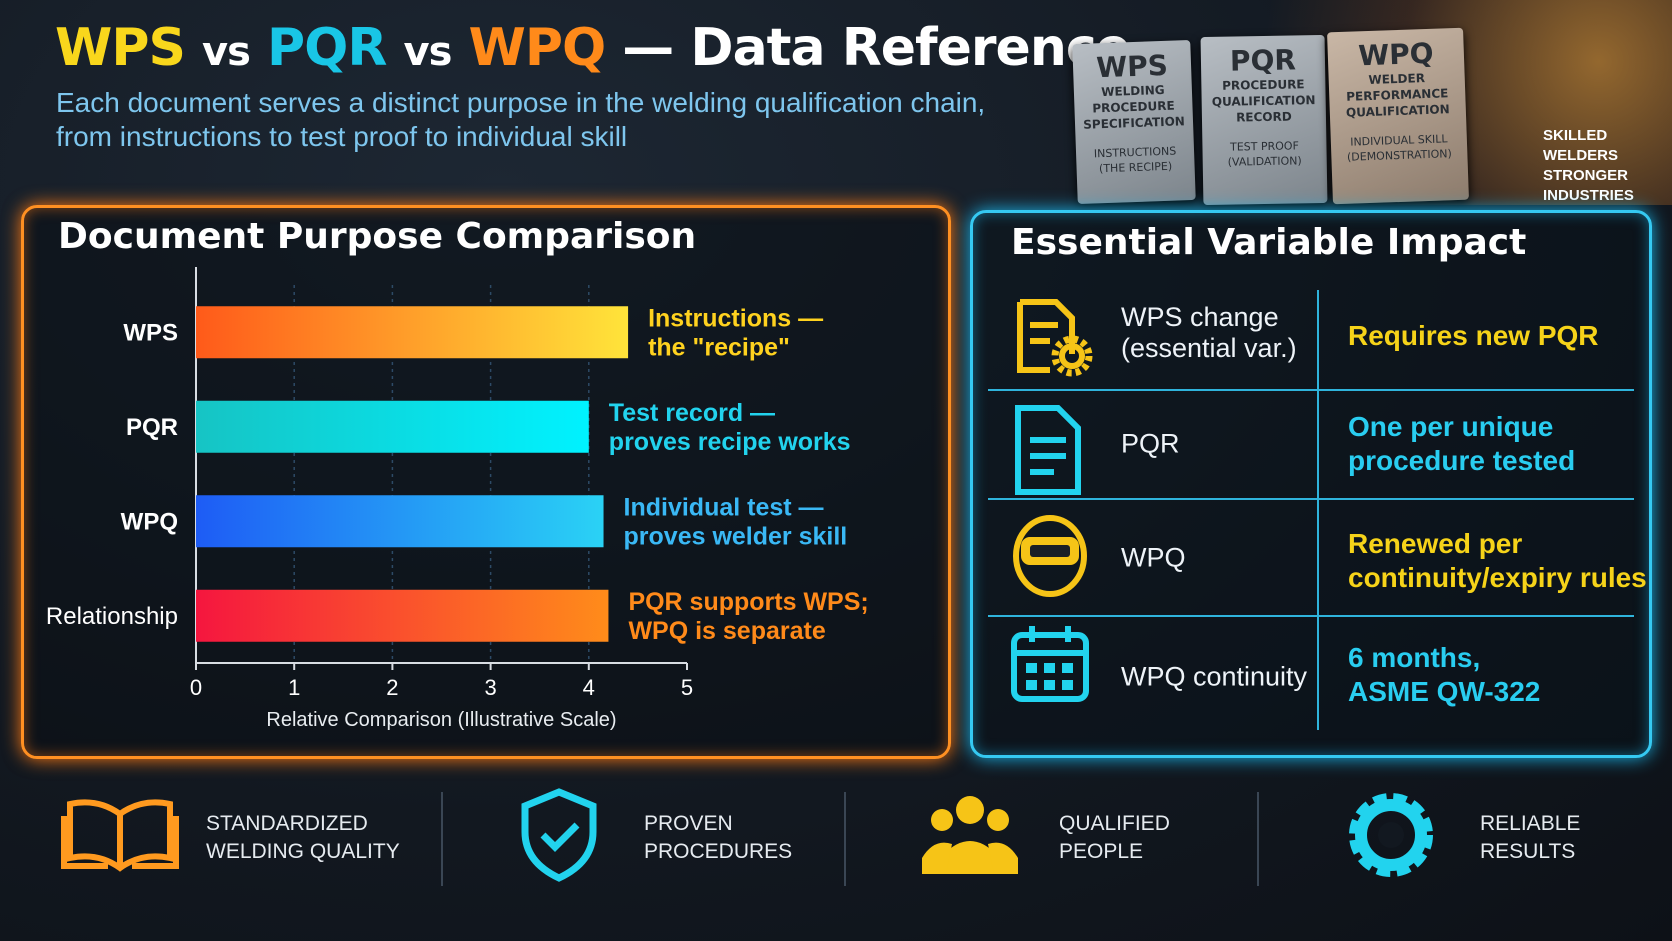 This screenshot has height=941, width=1672. Describe the element at coordinates (1575, 135) in the screenshot. I see `tagline-line: SKILLED` at that location.